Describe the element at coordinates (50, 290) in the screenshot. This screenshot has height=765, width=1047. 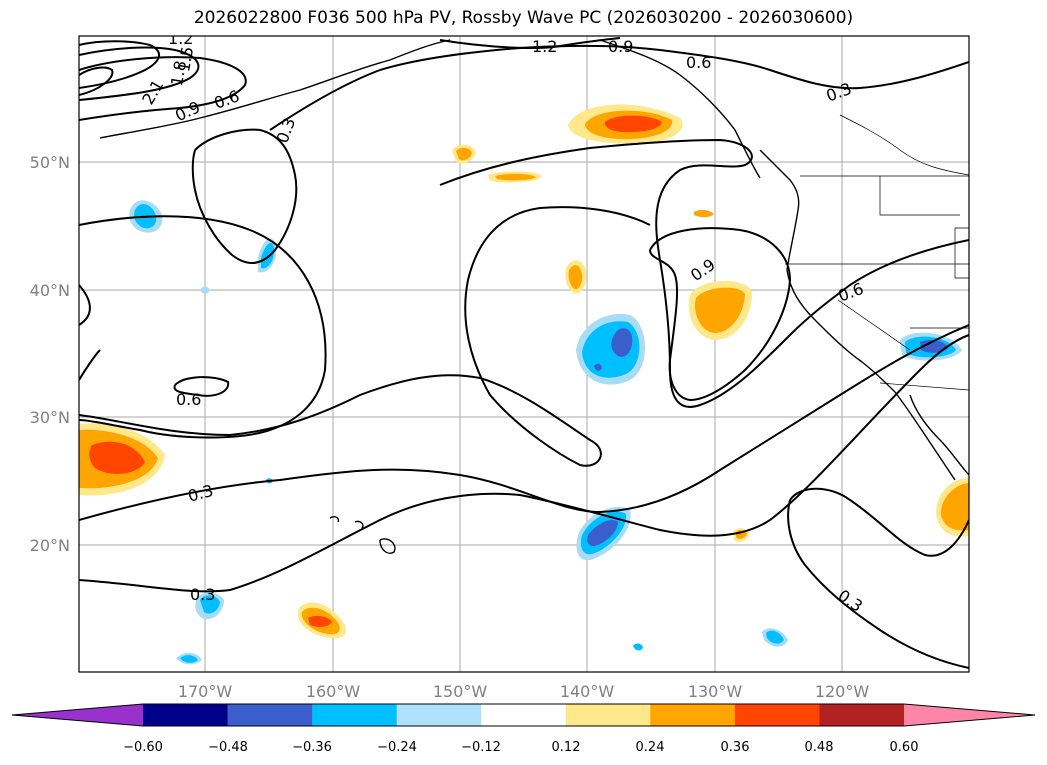
I see `lat-label-40n: 40°N` at that location.